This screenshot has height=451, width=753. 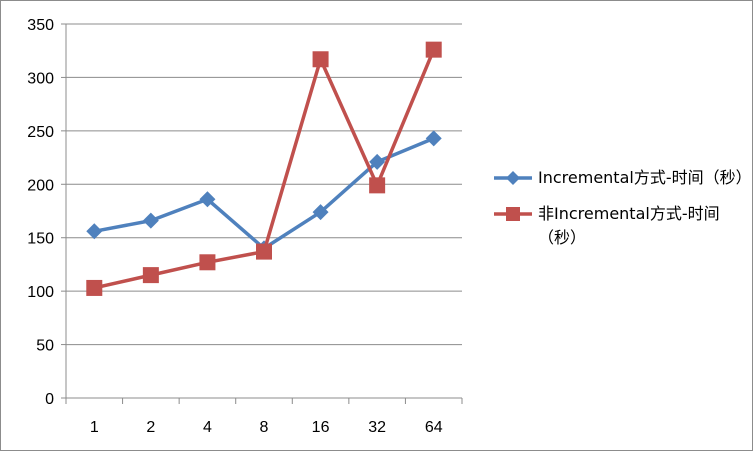 What do you see at coordinates (40, 212) in the screenshot?
I see `y-tick-labels: 0 50 100 150 200 250 300 350` at bounding box center [40, 212].